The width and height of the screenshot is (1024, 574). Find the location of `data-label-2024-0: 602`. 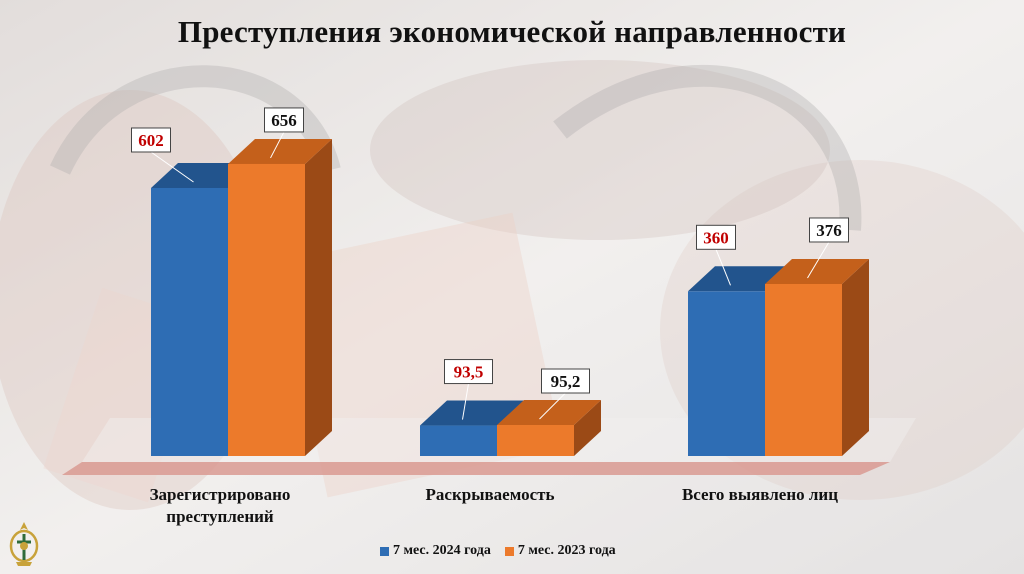

data-label-2024-0: 602 is located at coordinates (151, 140).